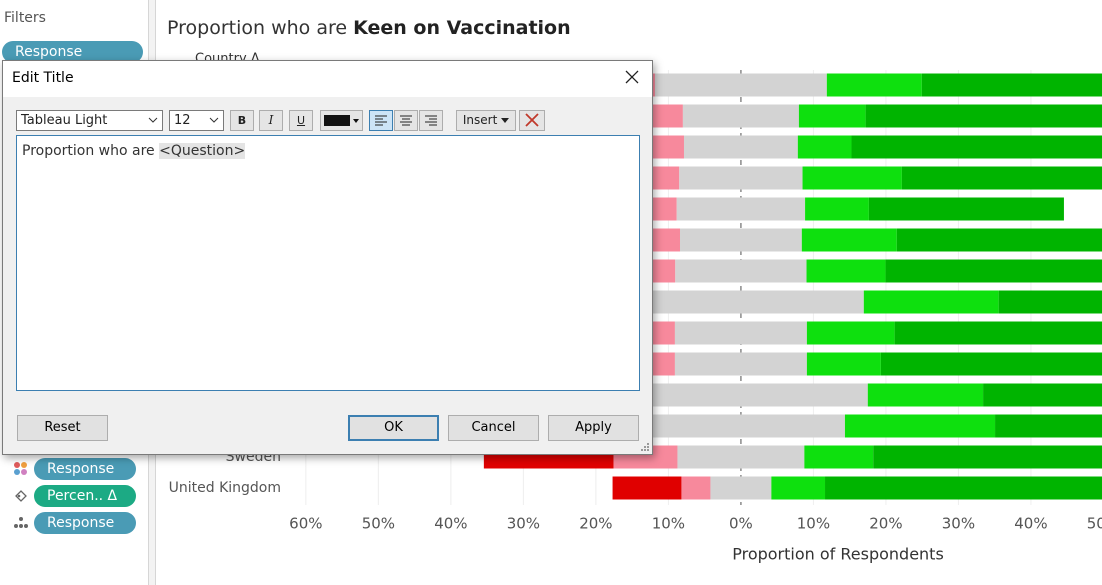  What do you see at coordinates (480, 120) in the screenshot?
I see `insert-label: Insert` at bounding box center [480, 120].